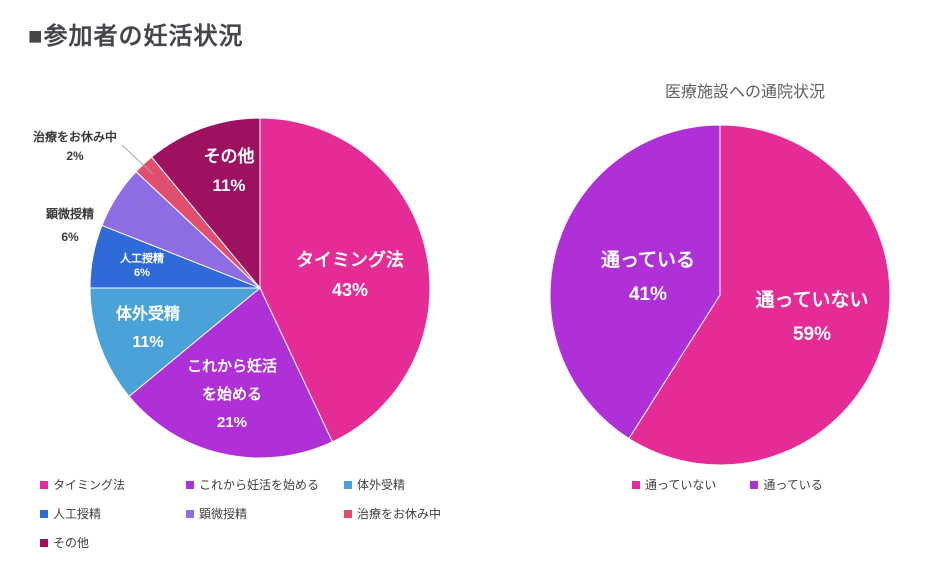 The width and height of the screenshot is (940, 569). I want to click on slice-label: 治療をお休み中, so click(75, 136).